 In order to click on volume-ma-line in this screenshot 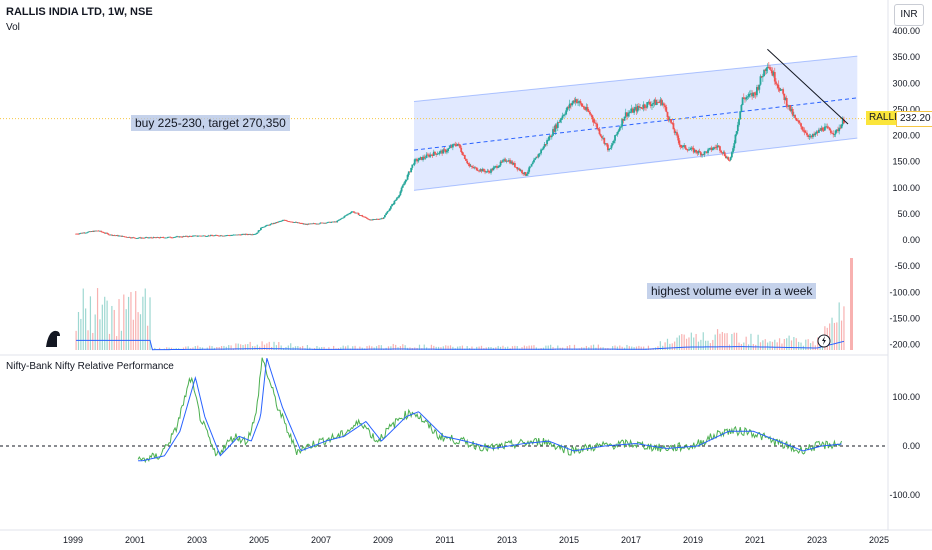, I will do `click(460, 345)`.